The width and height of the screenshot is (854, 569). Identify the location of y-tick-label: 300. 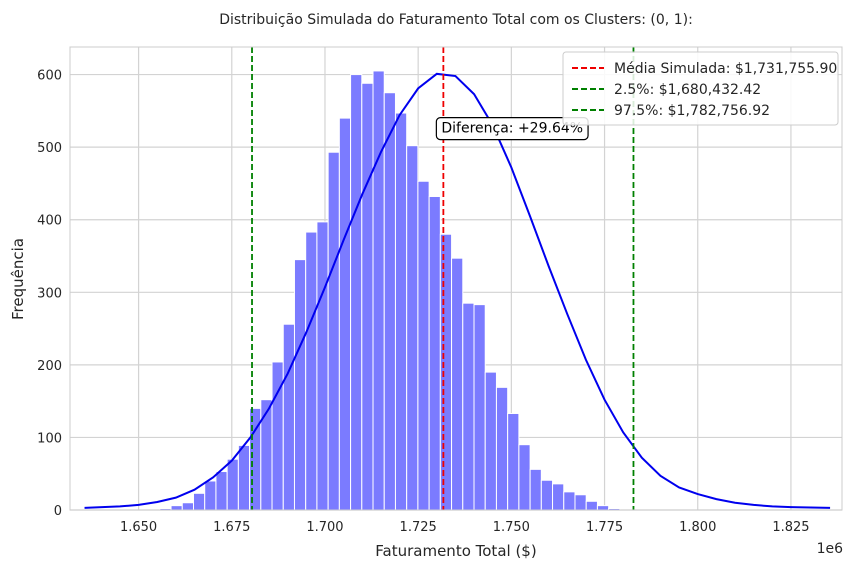
(49, 293).